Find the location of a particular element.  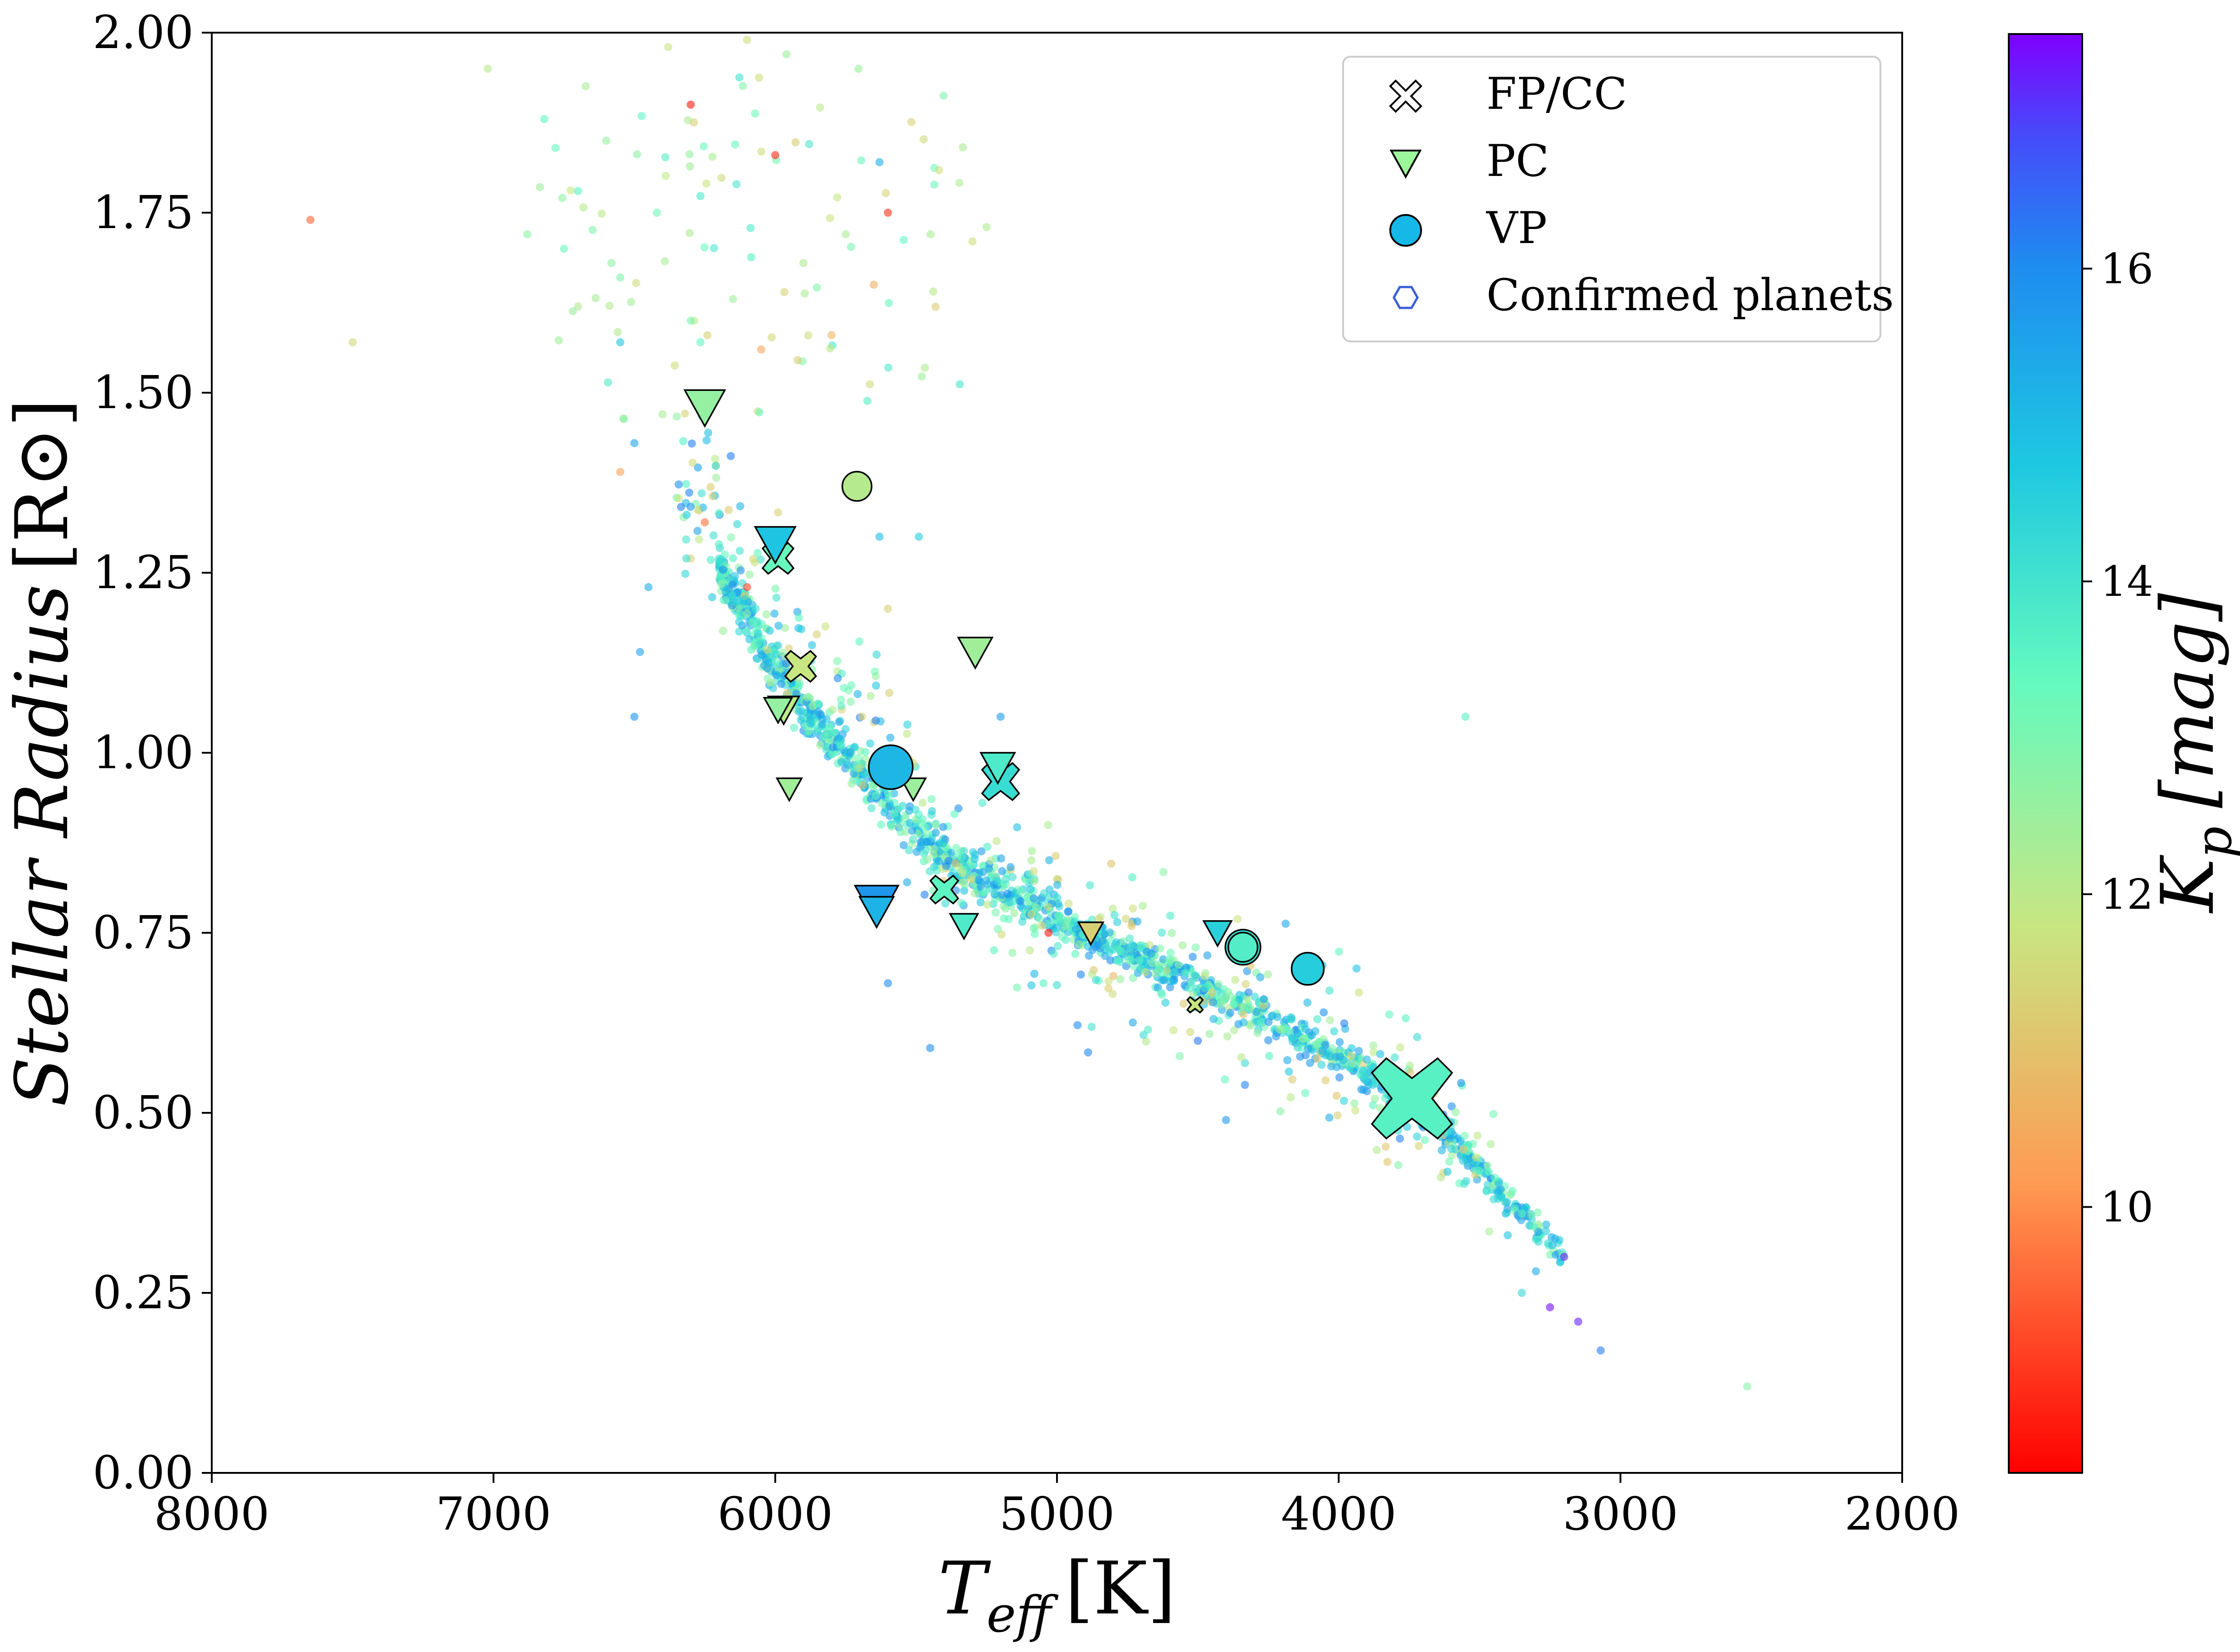

legend-marker-vp is located at coordinates (1405, 230).